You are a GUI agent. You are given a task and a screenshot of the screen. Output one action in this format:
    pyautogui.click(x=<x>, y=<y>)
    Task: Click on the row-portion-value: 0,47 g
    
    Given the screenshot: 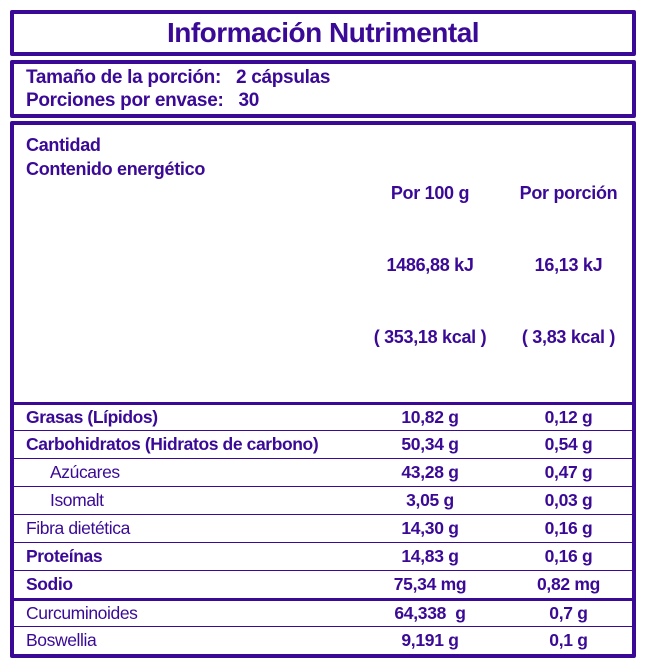 What is the action you would take?
    pyautogui.click(x=568, y=472)
    